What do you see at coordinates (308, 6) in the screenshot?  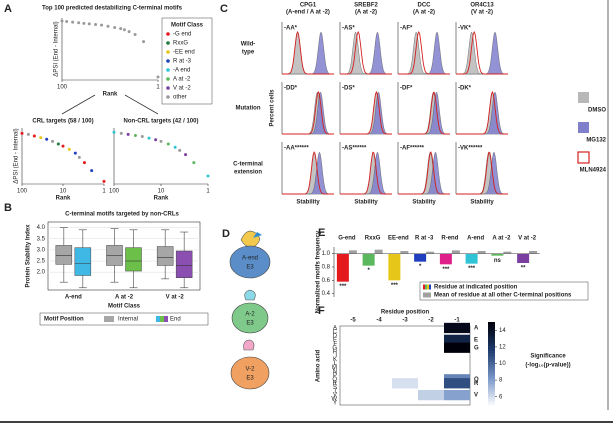 I see `column-title: CPG1` at bounding box center [308, 6].